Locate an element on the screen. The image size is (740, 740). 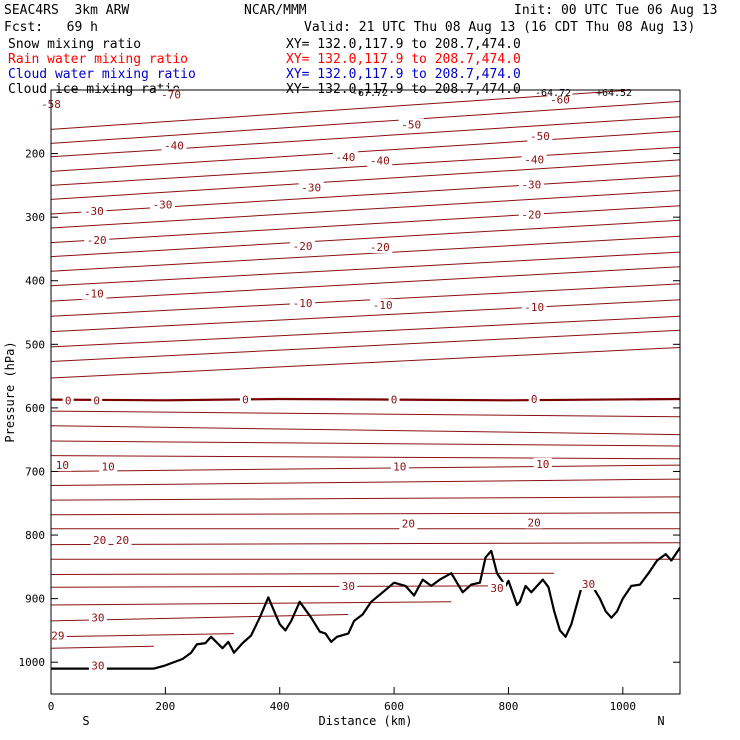
contour-label-32: 30 is located at coordinates (588, 584).